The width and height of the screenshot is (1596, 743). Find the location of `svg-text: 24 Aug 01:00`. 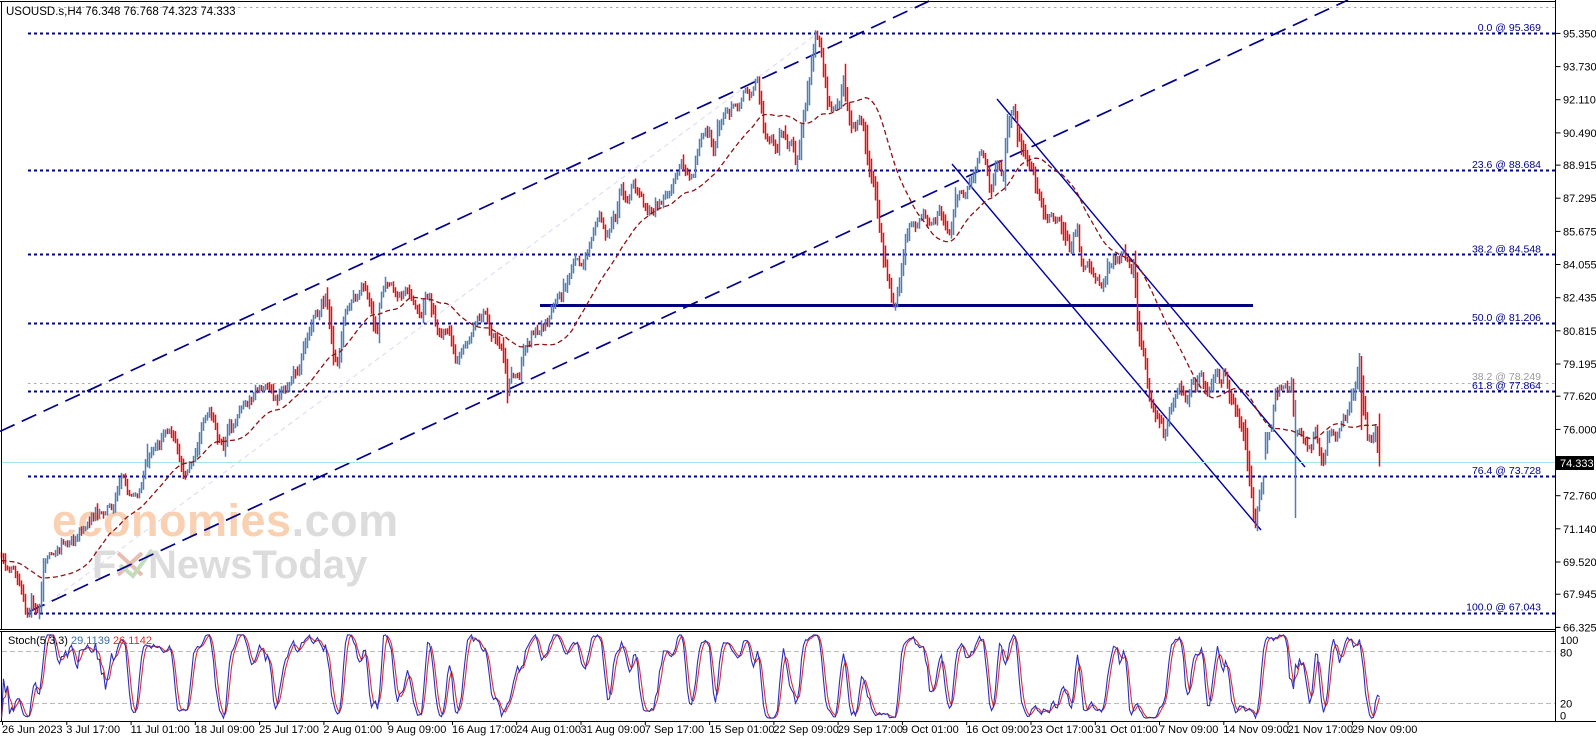

svg-text: 24 Aug 01:00 is located at coordinates (548, 730).